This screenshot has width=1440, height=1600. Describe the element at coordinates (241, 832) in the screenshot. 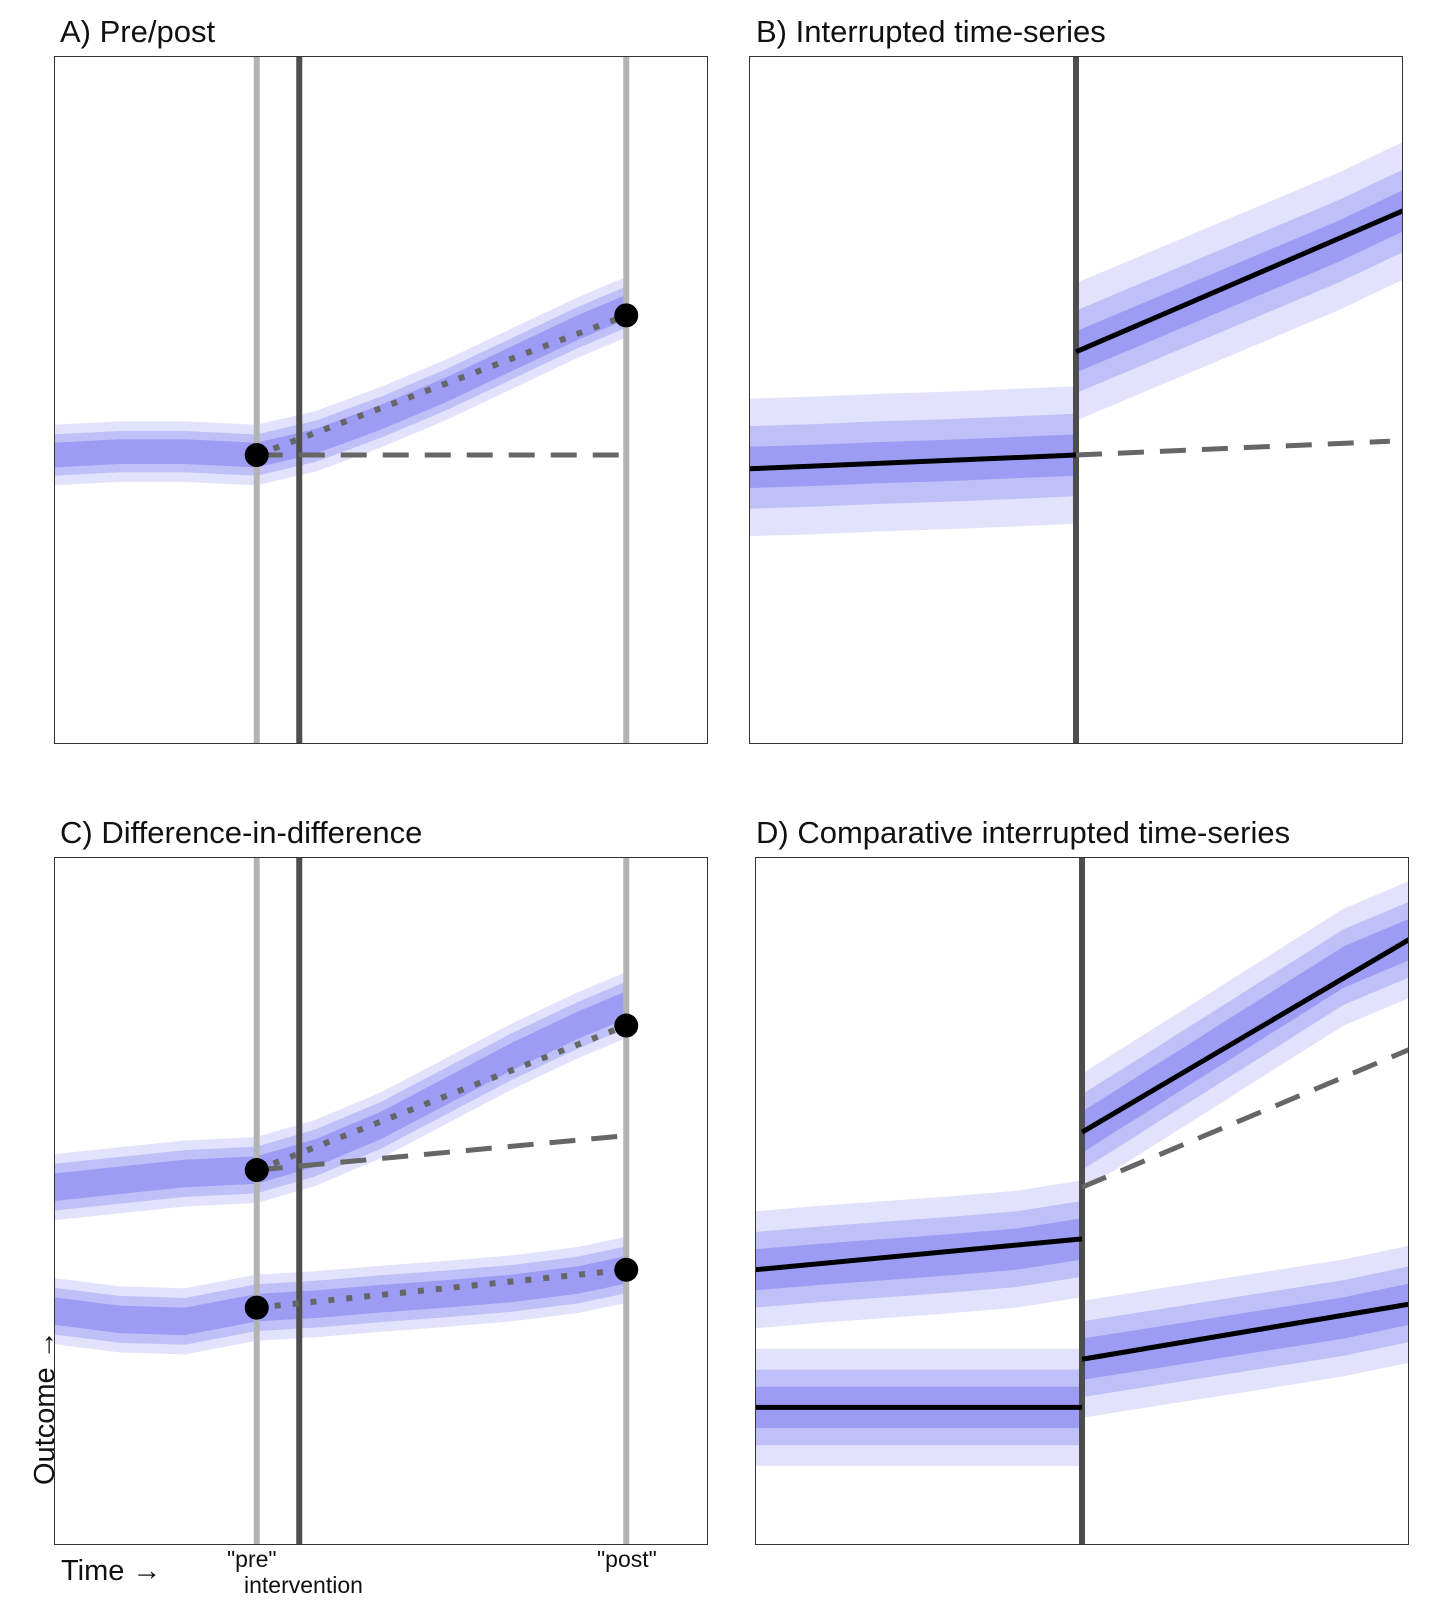

I see `panel-c-title: C) Difference-in-difference` at that location.